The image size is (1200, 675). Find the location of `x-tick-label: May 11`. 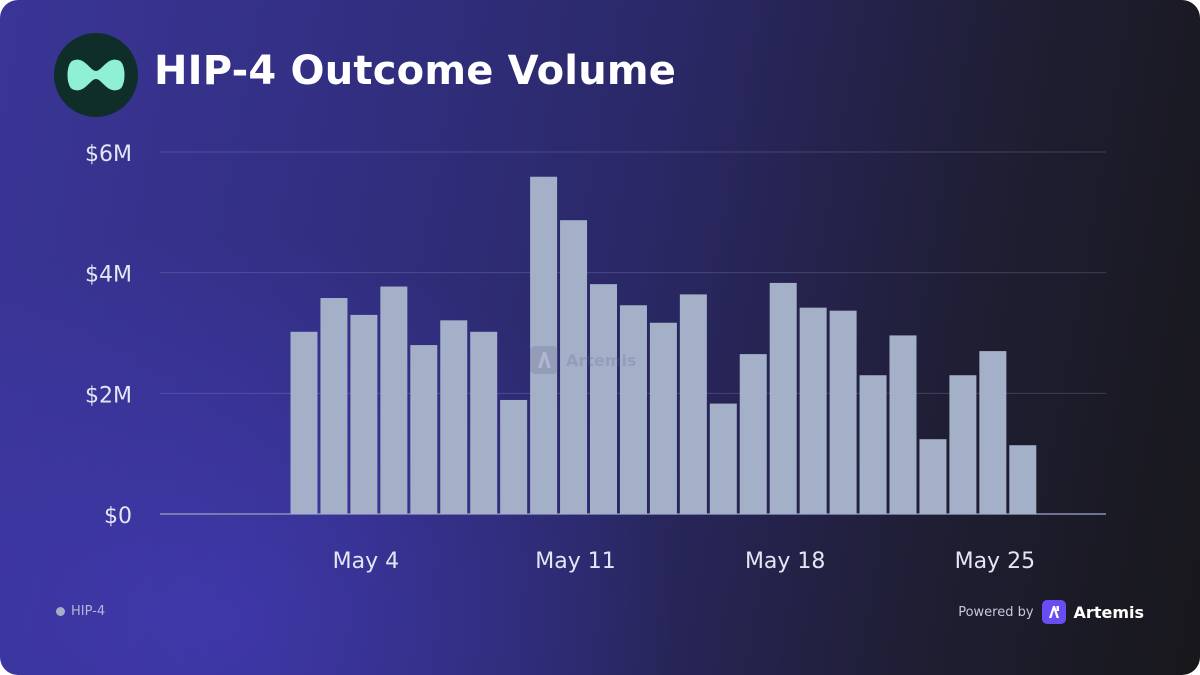

x-tick-label: May 11 is located at coordinates (575, 561).